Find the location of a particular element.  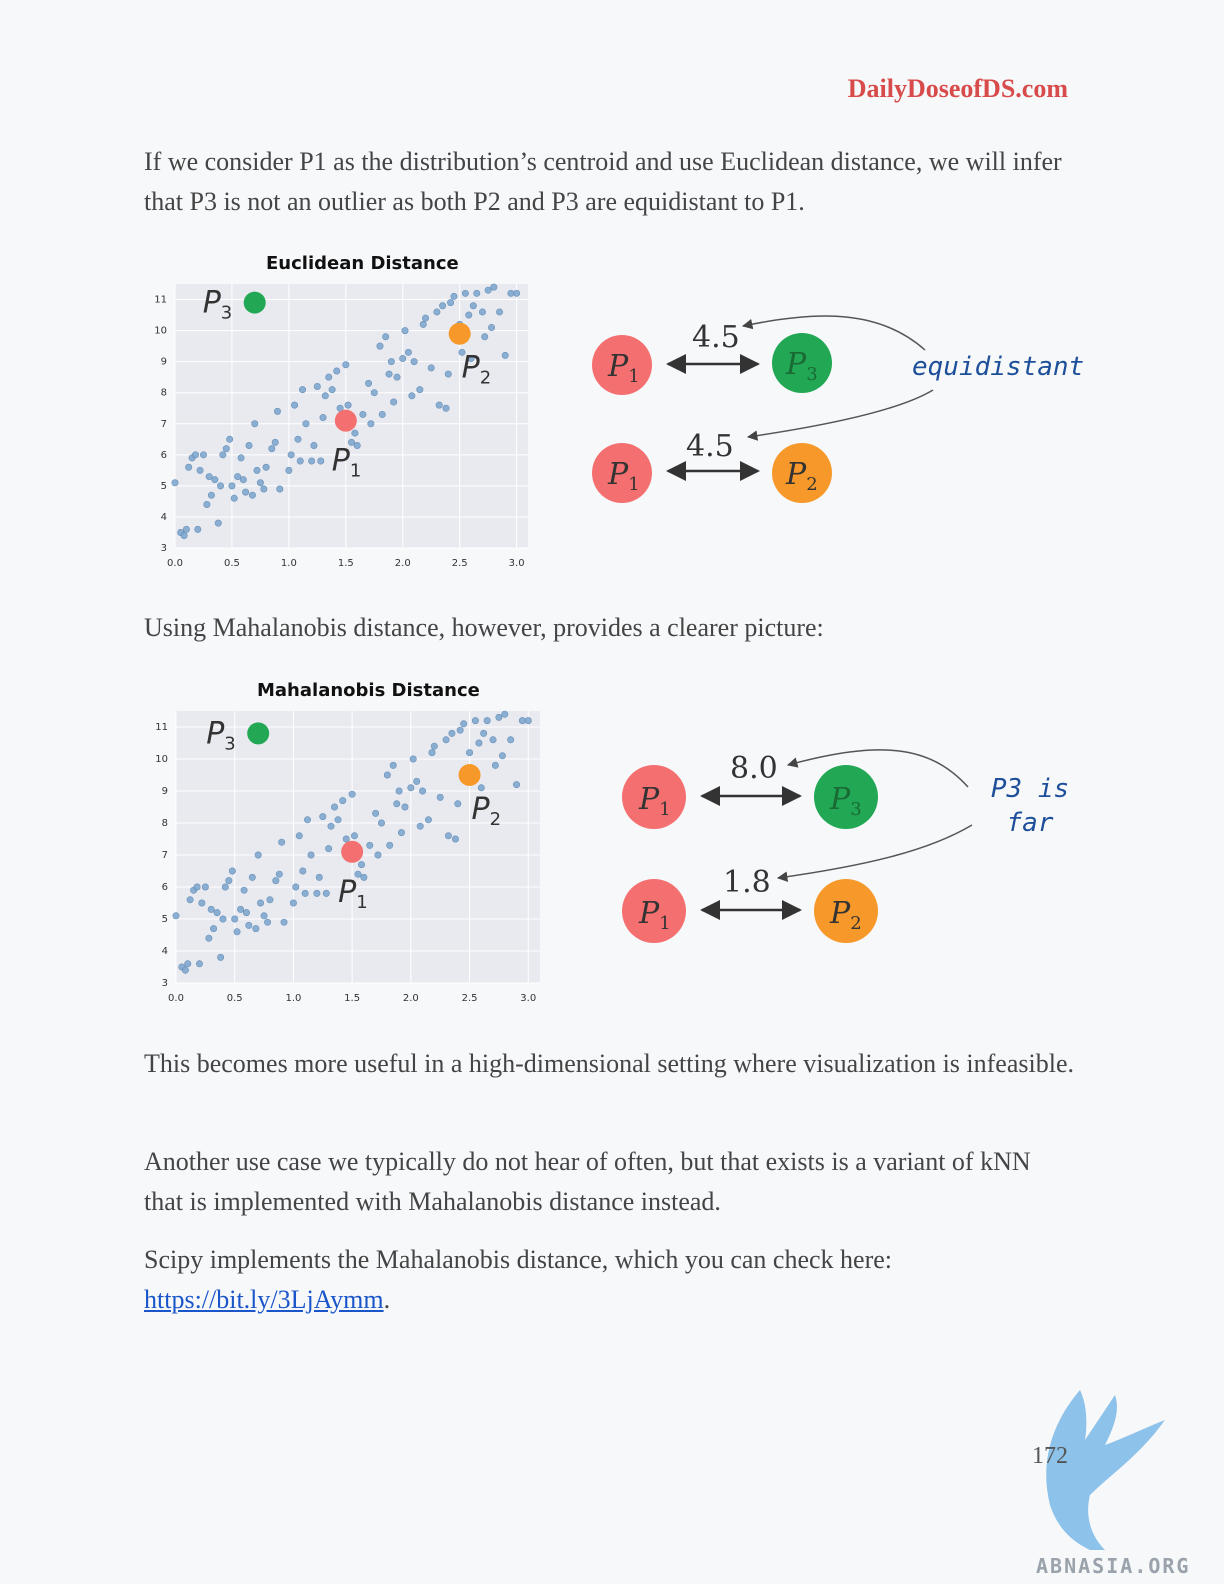

mahalanobis-scatter-chart: 0.0 0.5 1.0 1.5 2.0 2.5 3.0 3 4 5 6 7 8 9 10 11 P1 P2 P3 is located at coordinates (347, 857).